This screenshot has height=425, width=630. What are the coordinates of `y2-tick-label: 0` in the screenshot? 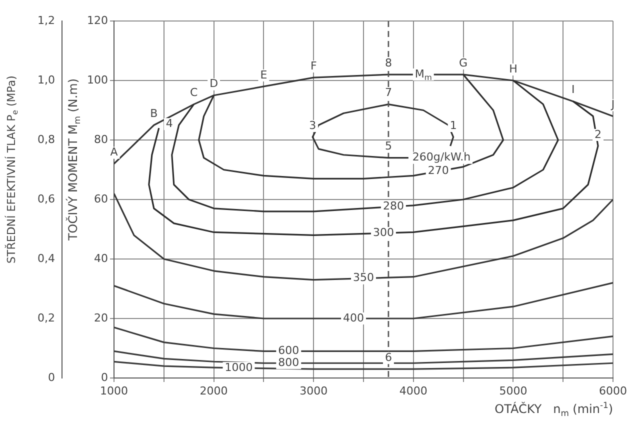 It's located at (51, 377).